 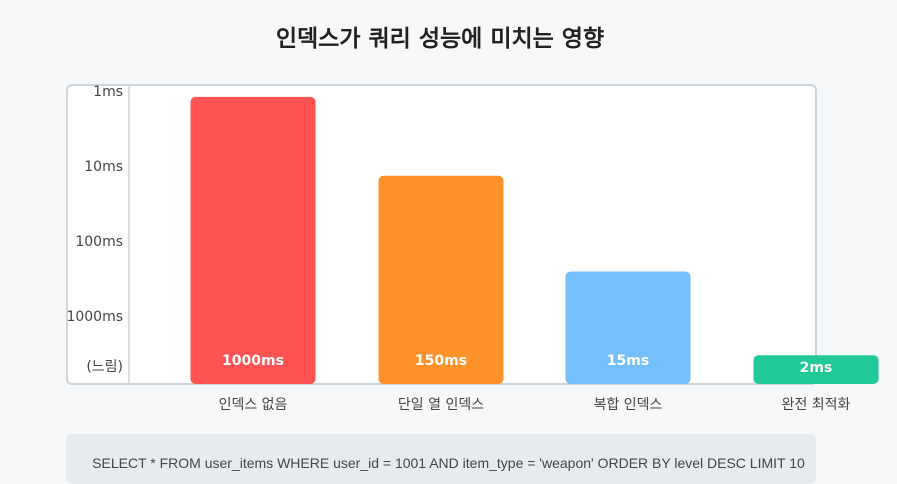 What do you see at coordinates (99, 242) in the screenshot?
I see `y-tick-label: 100ms` at bounding box center [99, 242].